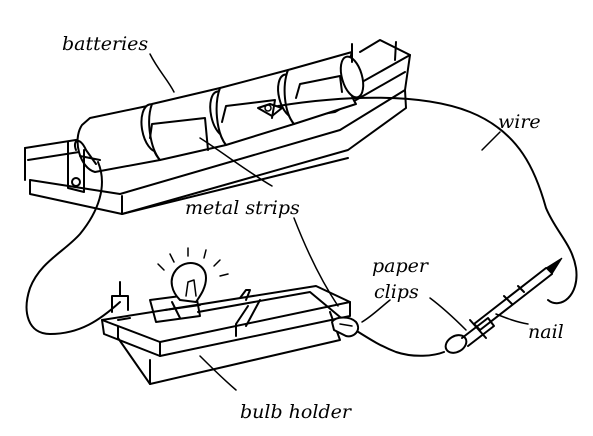 The image size is (593, 436). I want to click on label-clips: clips, so click(396, 292).